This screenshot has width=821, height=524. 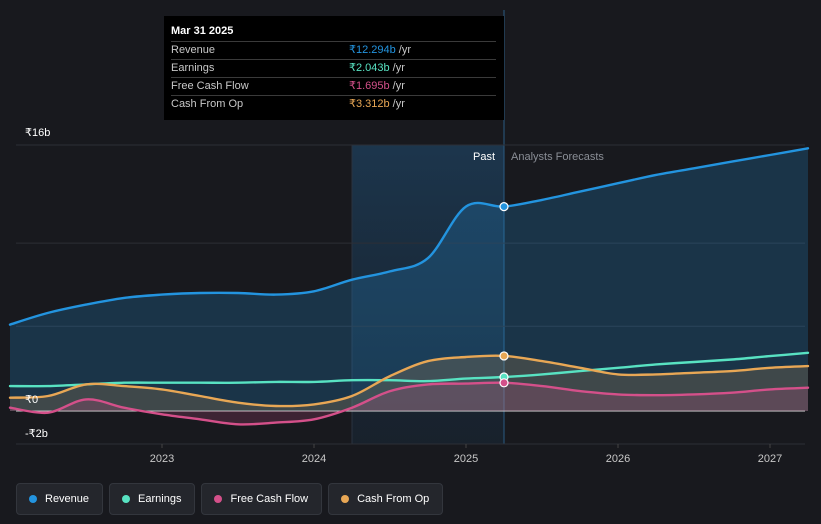 I want to click on data-point-cash-from-op, so click(x=504, y=356).